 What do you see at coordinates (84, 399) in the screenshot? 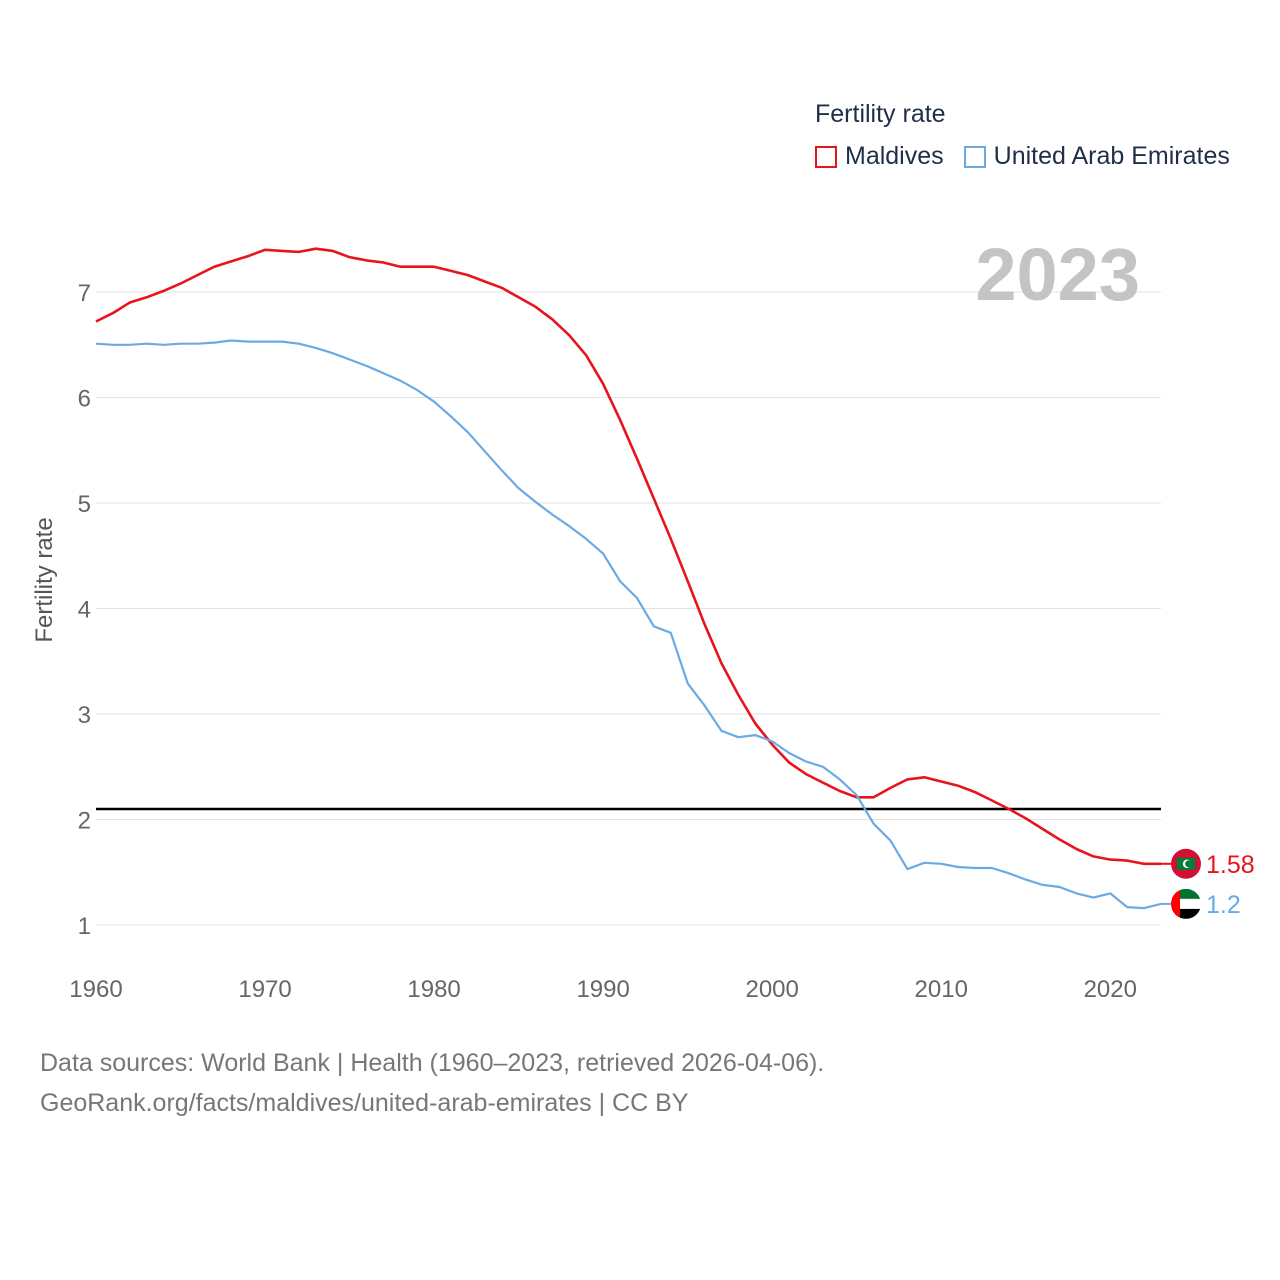
I see `y-tick-label-6: 6` at bounding box center [84, 399].